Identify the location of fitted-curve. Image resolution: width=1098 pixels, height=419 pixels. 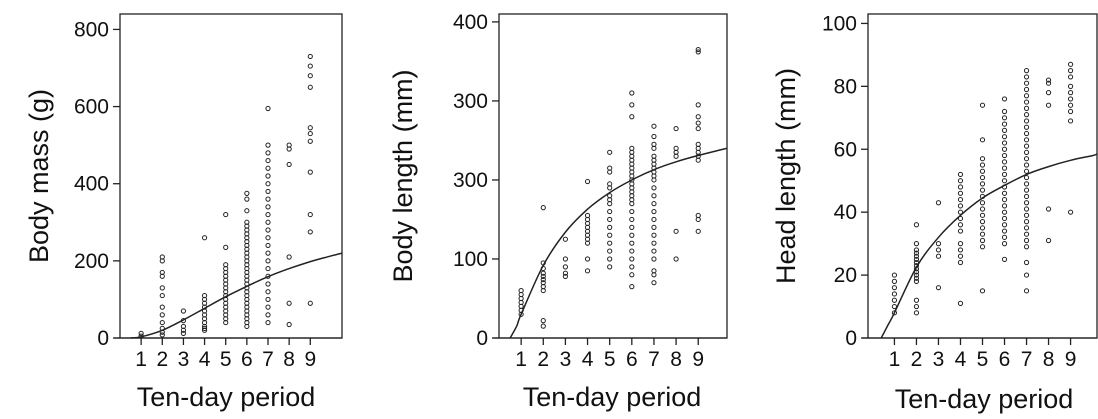
(618, 243).